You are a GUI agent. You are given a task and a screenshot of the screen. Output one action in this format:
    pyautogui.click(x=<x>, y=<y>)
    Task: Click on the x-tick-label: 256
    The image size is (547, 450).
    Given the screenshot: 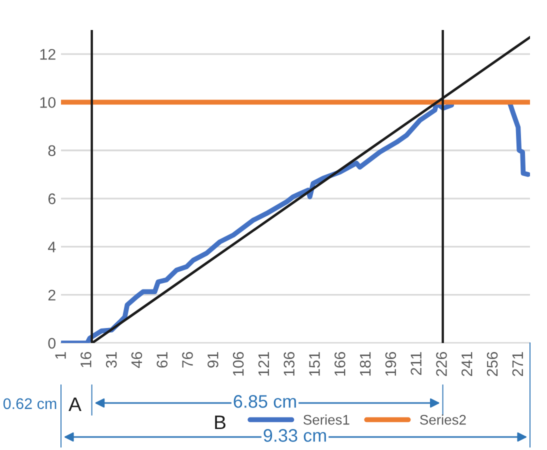 What is the action you would take?
    pyautogui.click(x=492, y=364)
    